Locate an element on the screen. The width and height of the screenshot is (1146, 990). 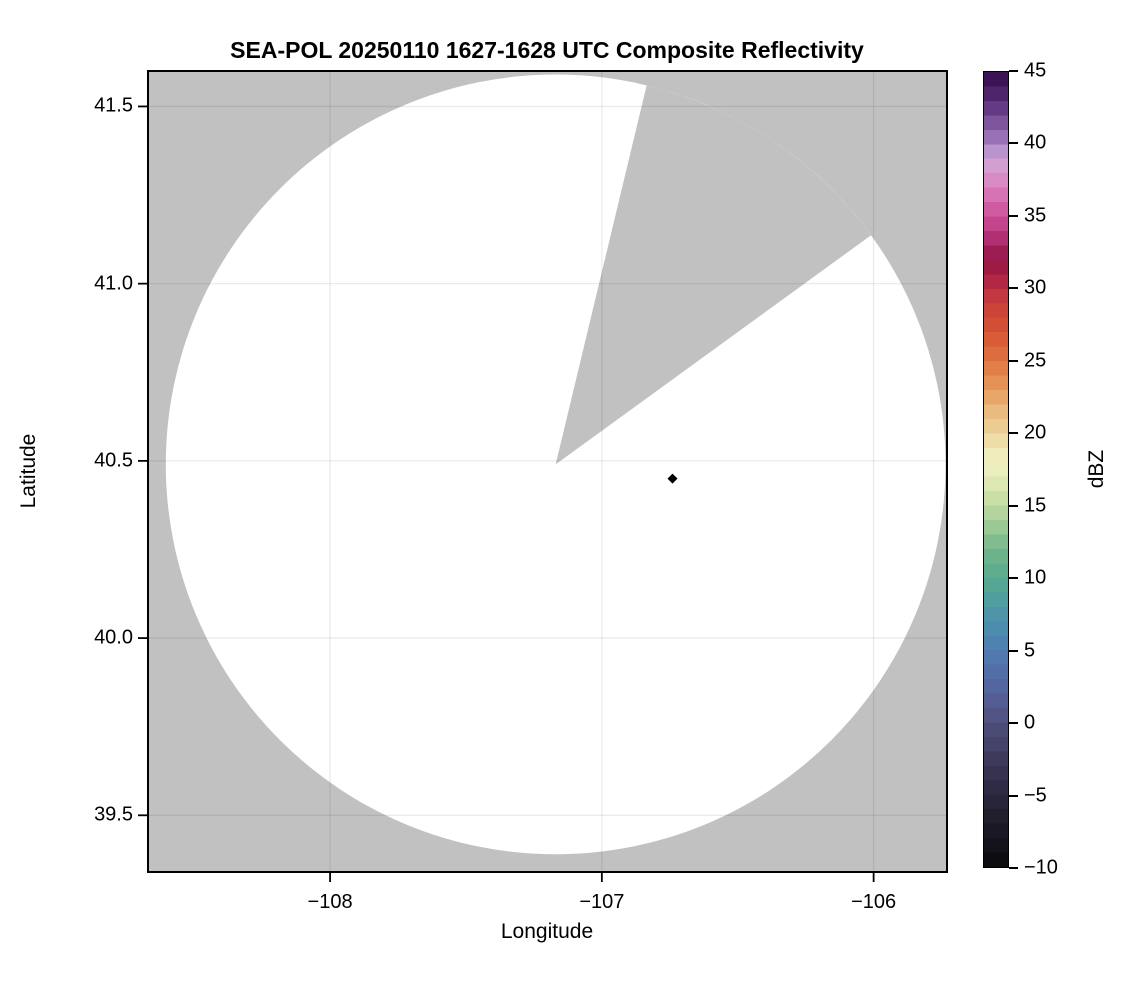
colorbar-tick-label: 20 is located at coordinates (1035, 432).